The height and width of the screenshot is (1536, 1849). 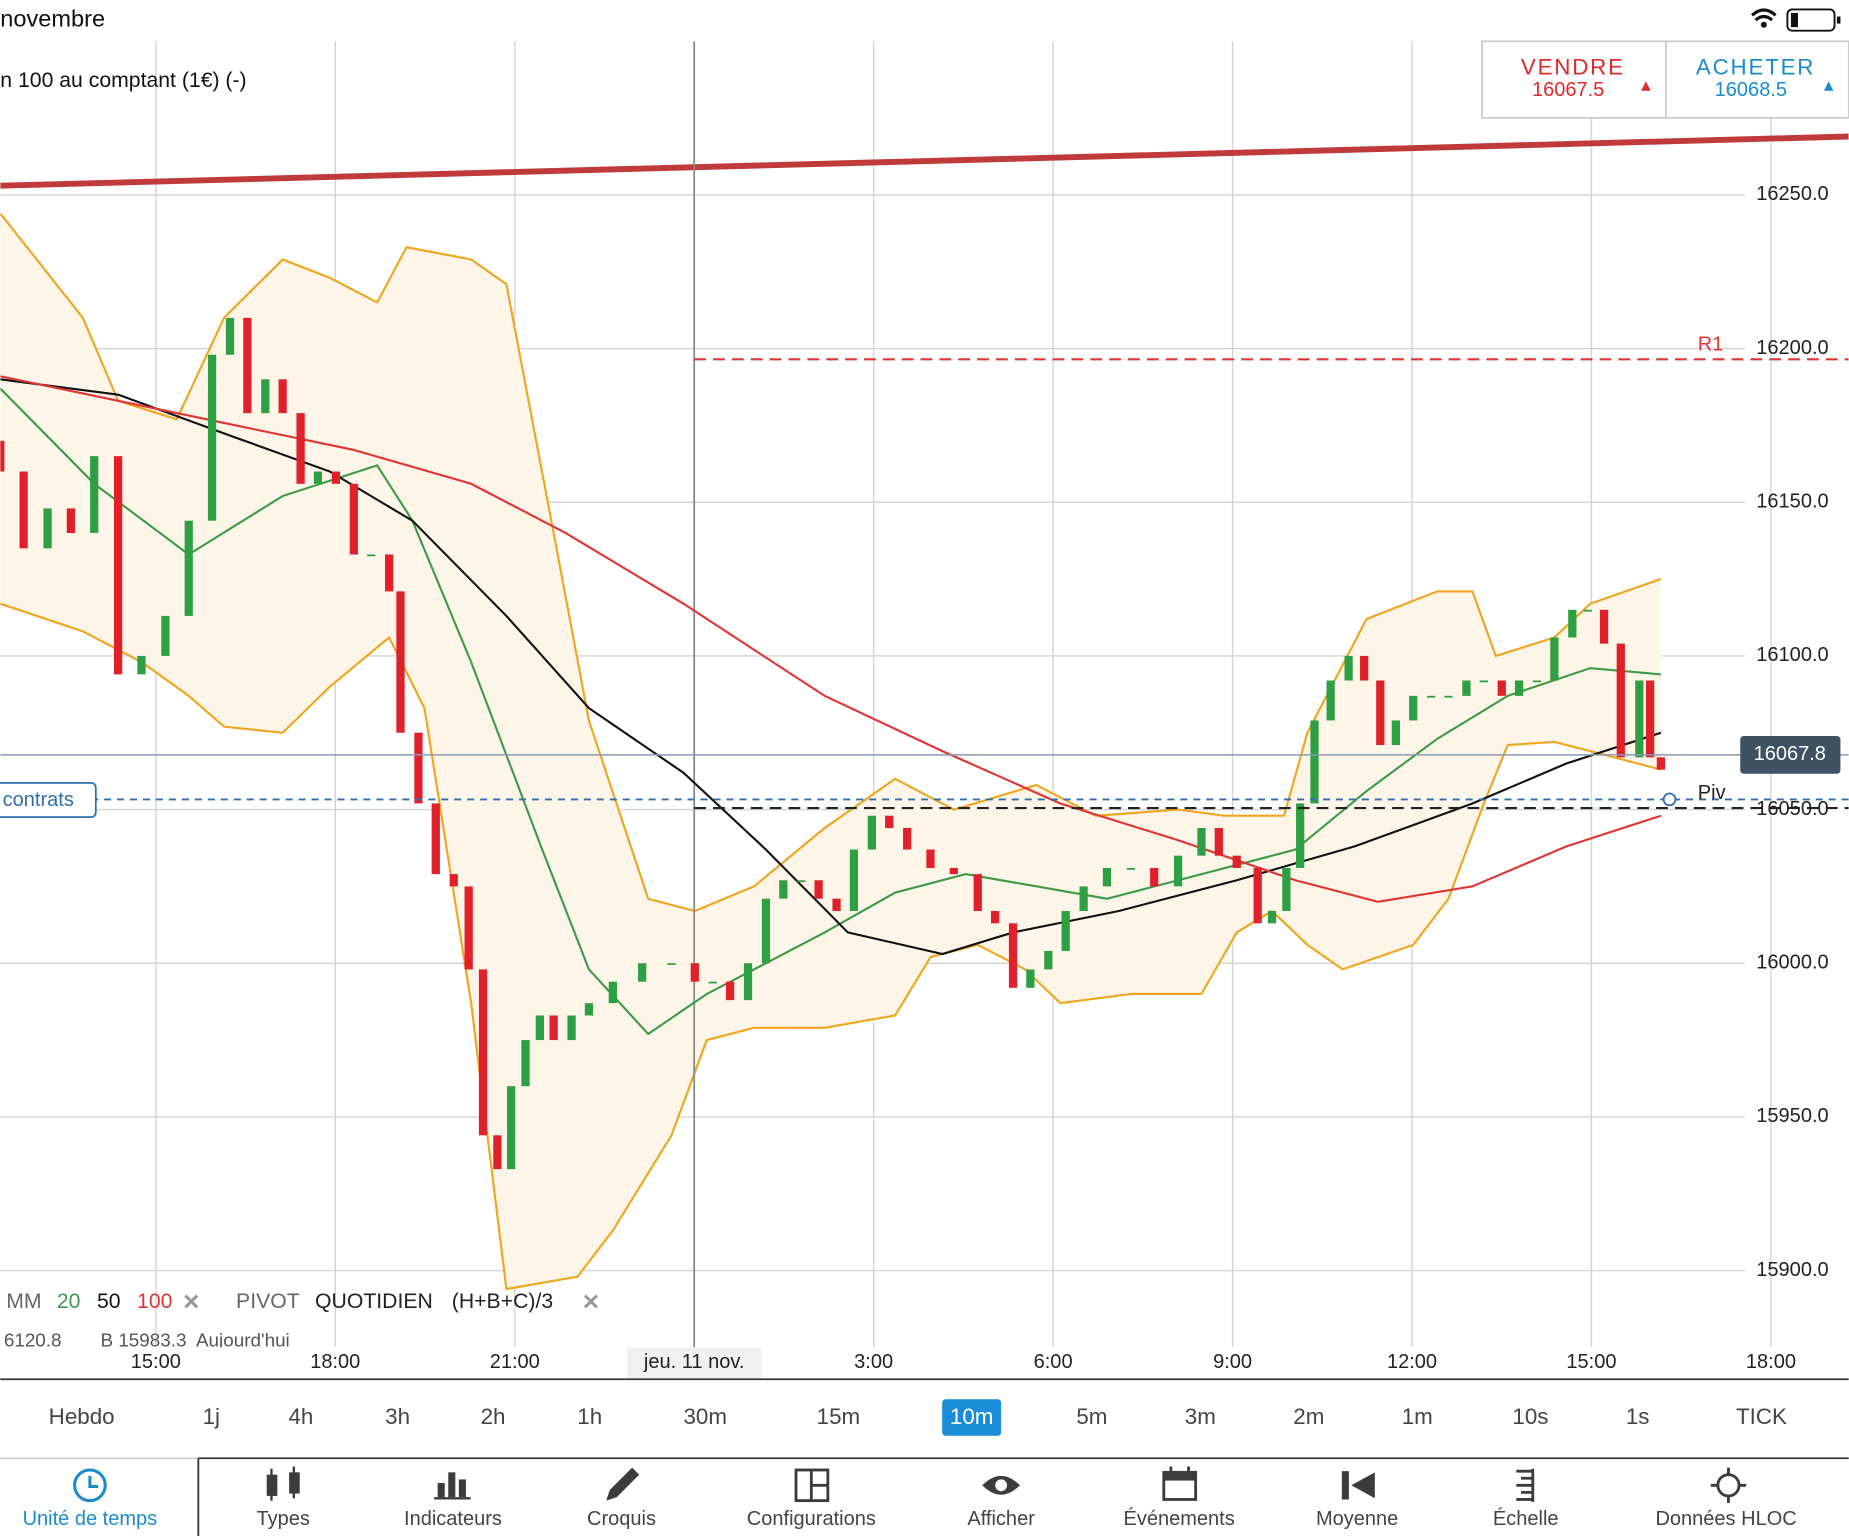 What do you see at coordinates (1091, 1416) in the screenshot?
I see `timeframe-option: 5m` at bounding box center [1091, 1416].